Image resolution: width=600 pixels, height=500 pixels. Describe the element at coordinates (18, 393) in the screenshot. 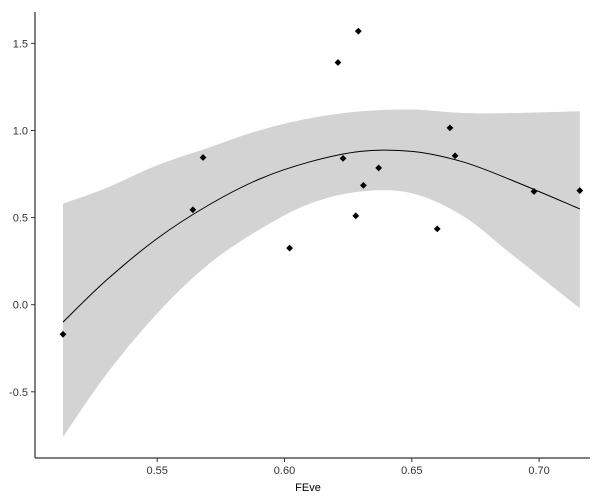

I see `y-tick-label: -0.5` at that location.